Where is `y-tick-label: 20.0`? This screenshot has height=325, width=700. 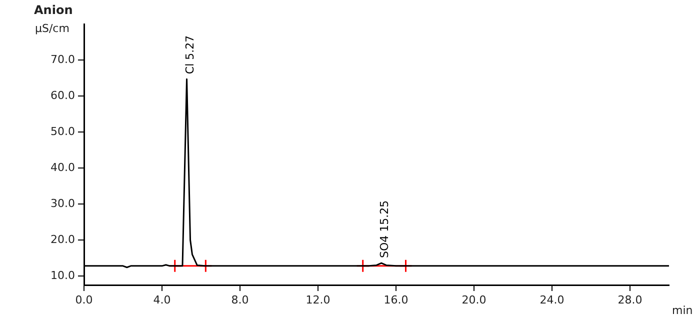
y-tick-label: 20.0 is located at coordinates (62, 239).